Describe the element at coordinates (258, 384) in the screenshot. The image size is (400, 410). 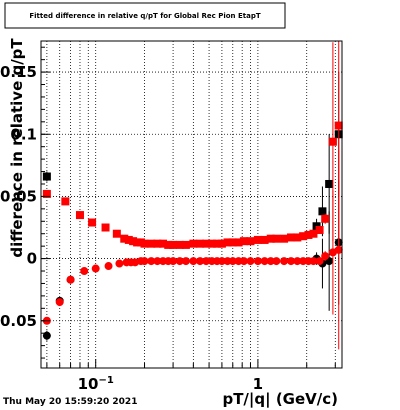
I see `x-tick-label: 1` at that location.